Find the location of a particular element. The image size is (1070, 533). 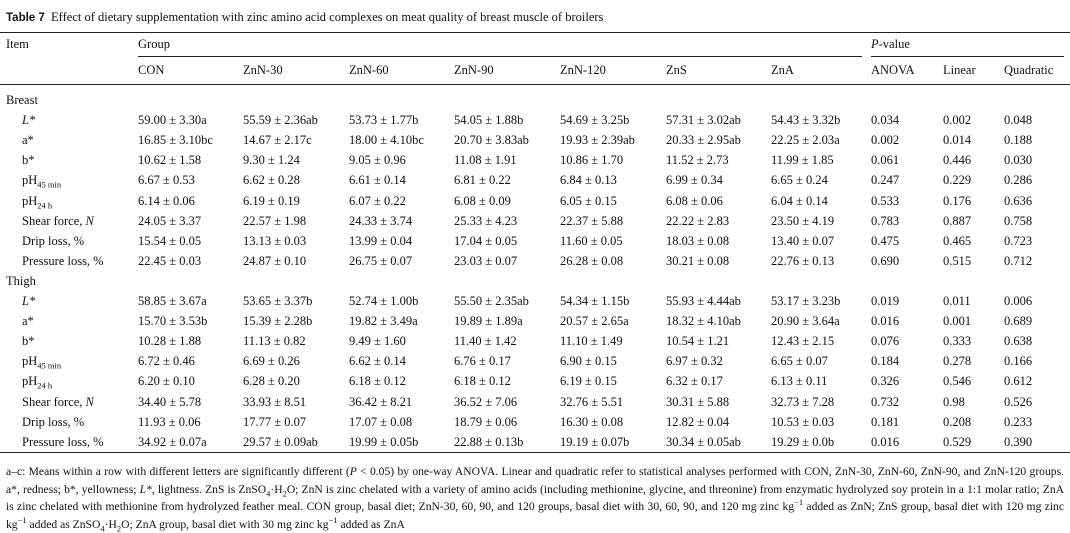

cell: 9.05 ± 0.96 is located at coordinates (377, 160).